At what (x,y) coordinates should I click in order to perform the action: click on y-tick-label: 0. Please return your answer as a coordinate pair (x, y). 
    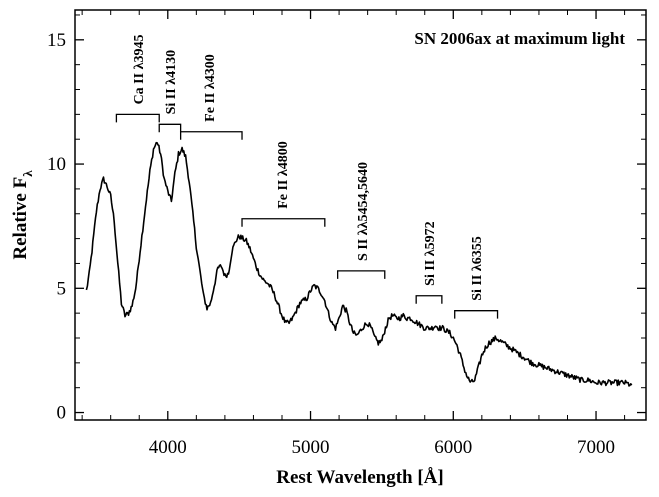
    Looking at the image, I should click on (62, 413).